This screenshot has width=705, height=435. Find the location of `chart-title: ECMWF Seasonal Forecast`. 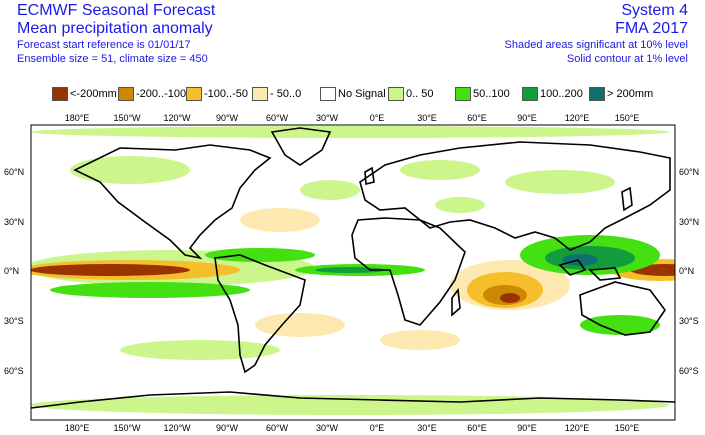

chart-title: ECMWF Seasonal Forecast is located at coordinates (116, 10).